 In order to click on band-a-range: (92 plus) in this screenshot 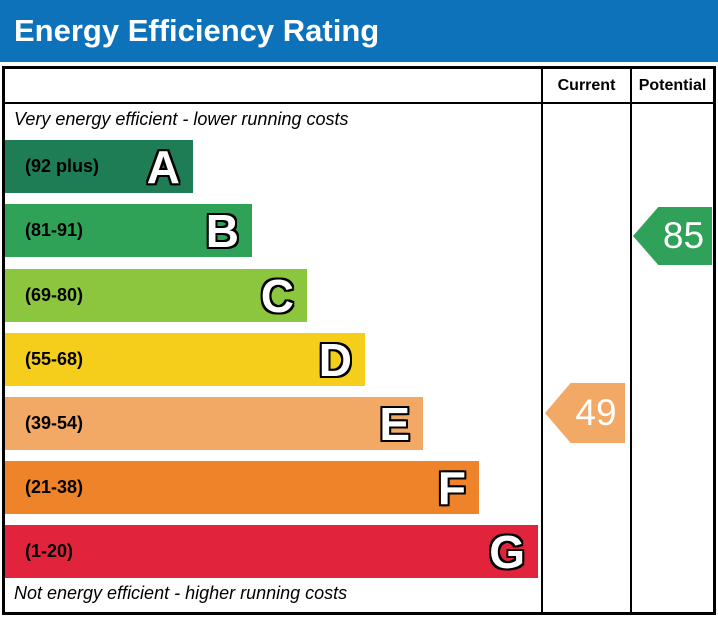, I will do `click(62, 166)`.